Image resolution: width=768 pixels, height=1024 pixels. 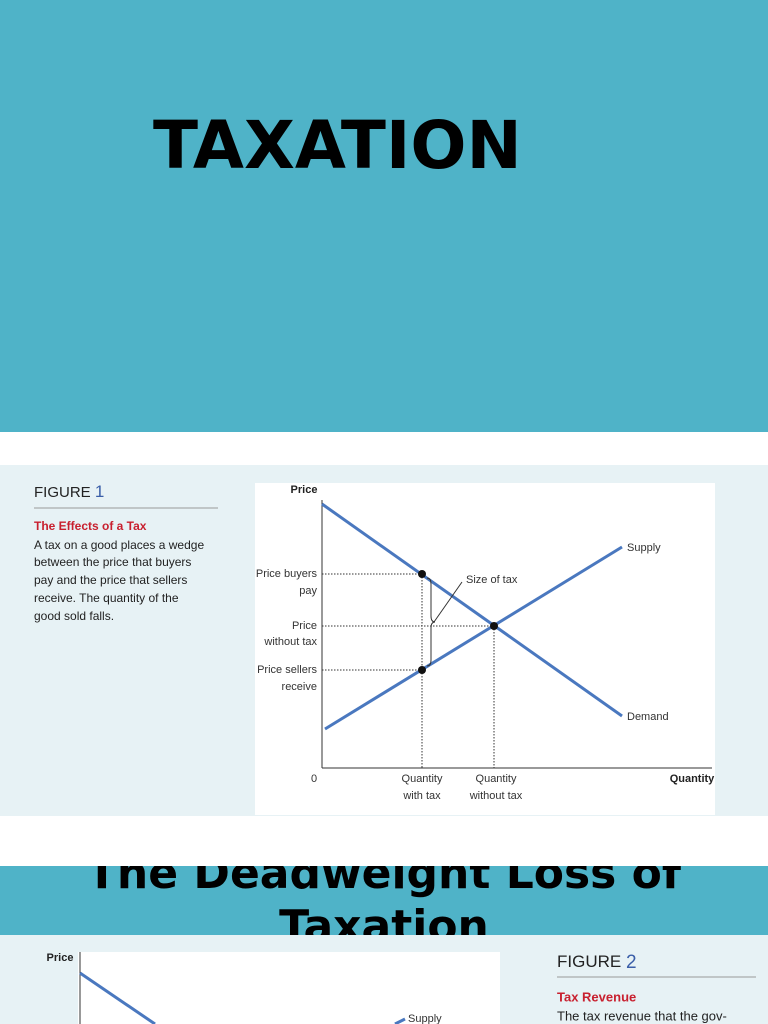 I want to click on caption-line: pay and the price that sellers, so click(x=110, y=580).